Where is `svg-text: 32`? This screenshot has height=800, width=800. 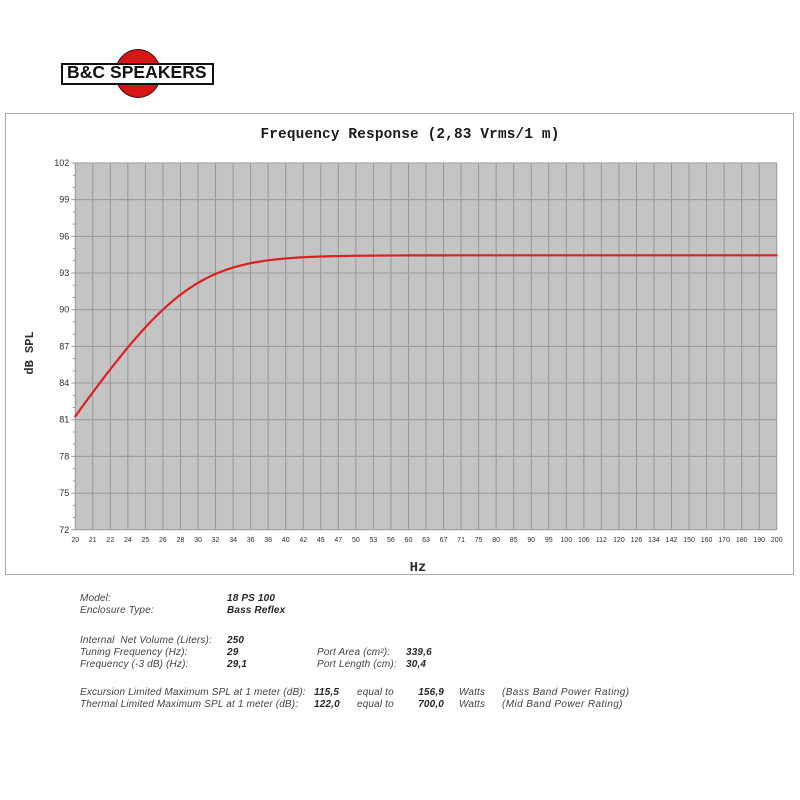 svg-text: 32 is located at coordinates (216, 540).